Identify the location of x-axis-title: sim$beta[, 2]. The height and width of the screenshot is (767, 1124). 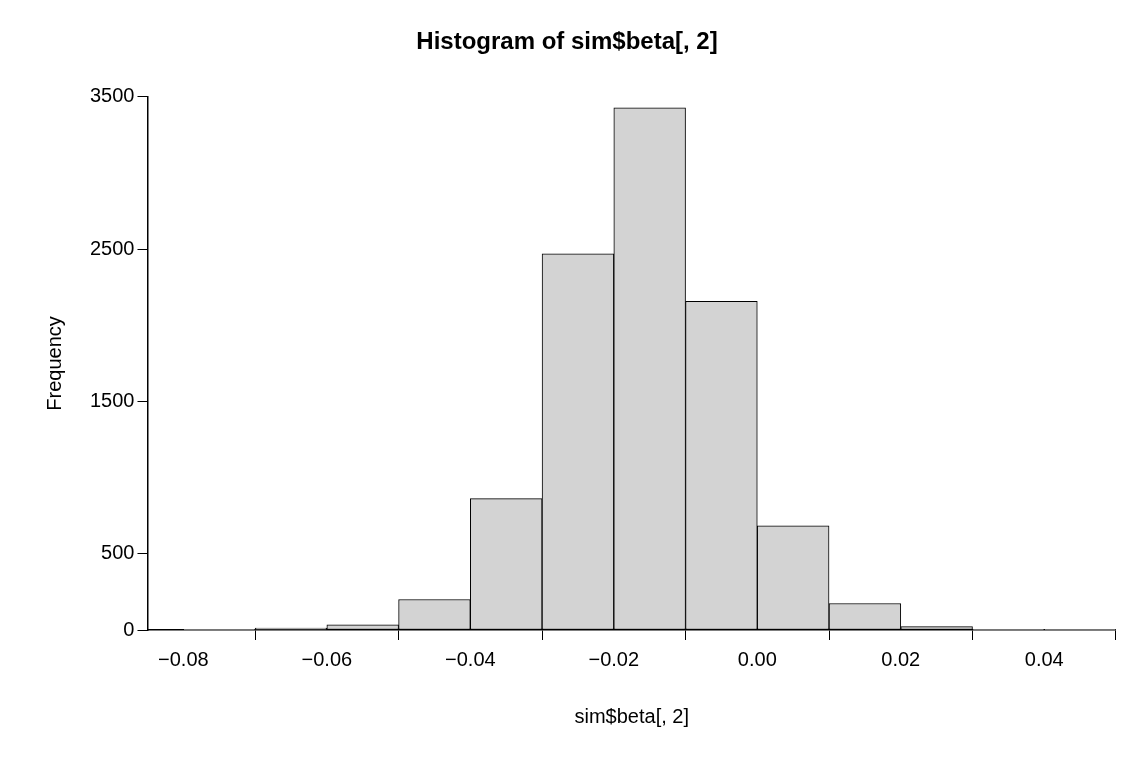
(631, 715).